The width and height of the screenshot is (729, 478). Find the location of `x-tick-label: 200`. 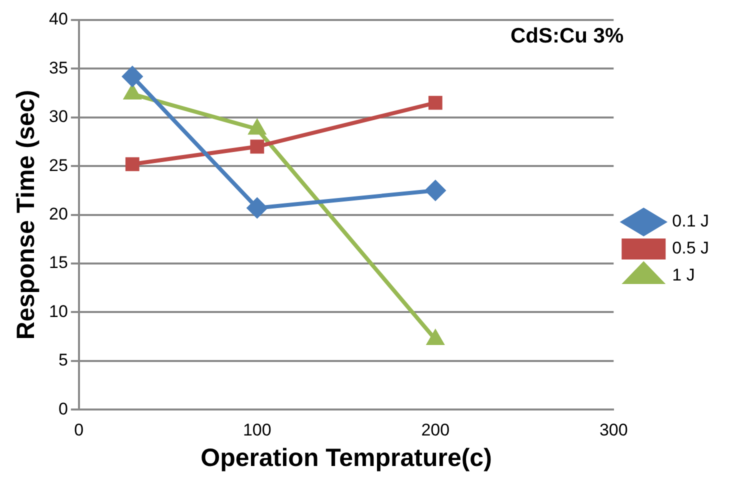

x-tick-label: 200 is located at coordinates (435, 430).